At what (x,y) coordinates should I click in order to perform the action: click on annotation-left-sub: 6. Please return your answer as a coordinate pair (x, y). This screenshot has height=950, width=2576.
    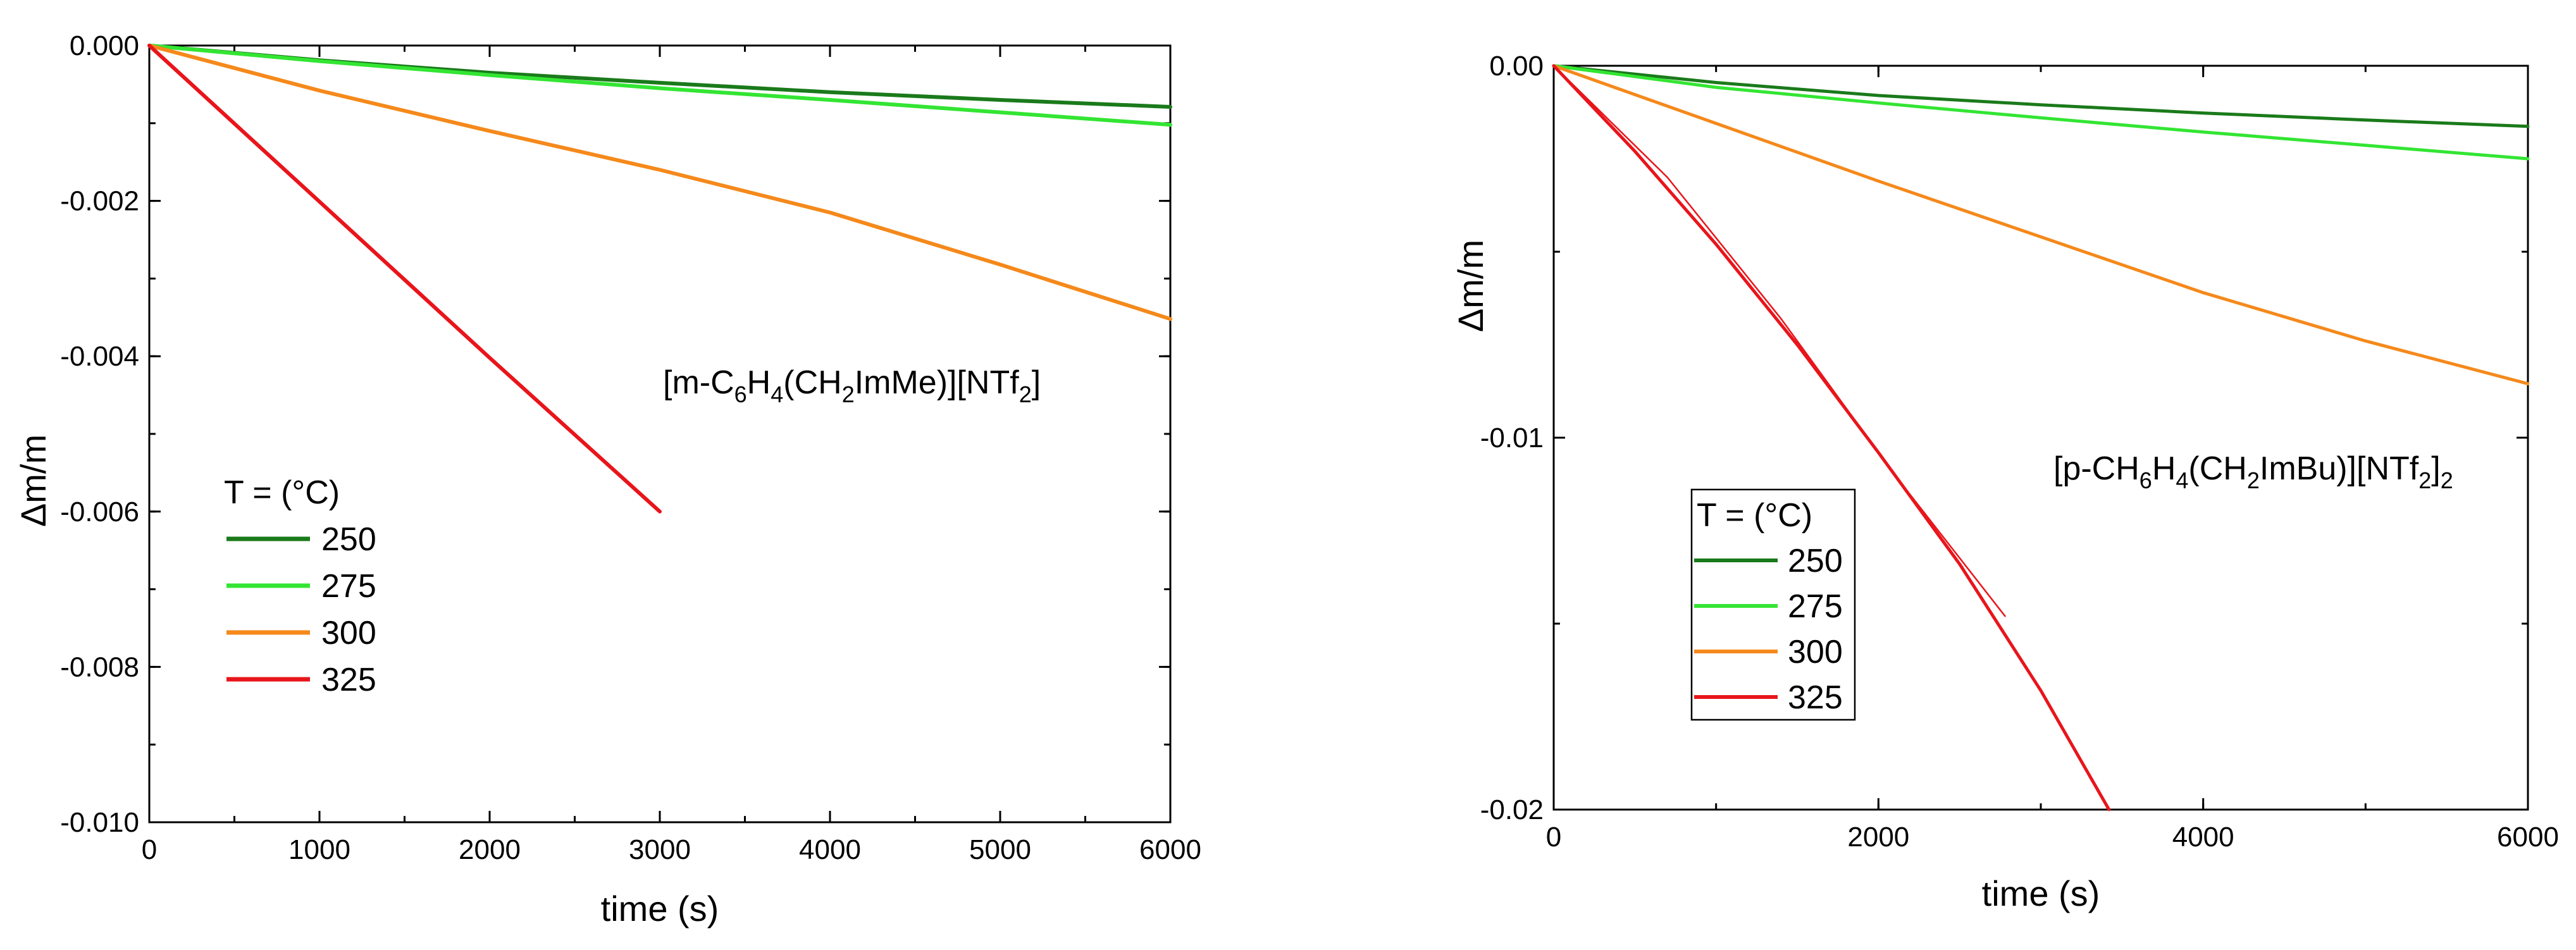
    Looking at the image, I should click on (741, 394).